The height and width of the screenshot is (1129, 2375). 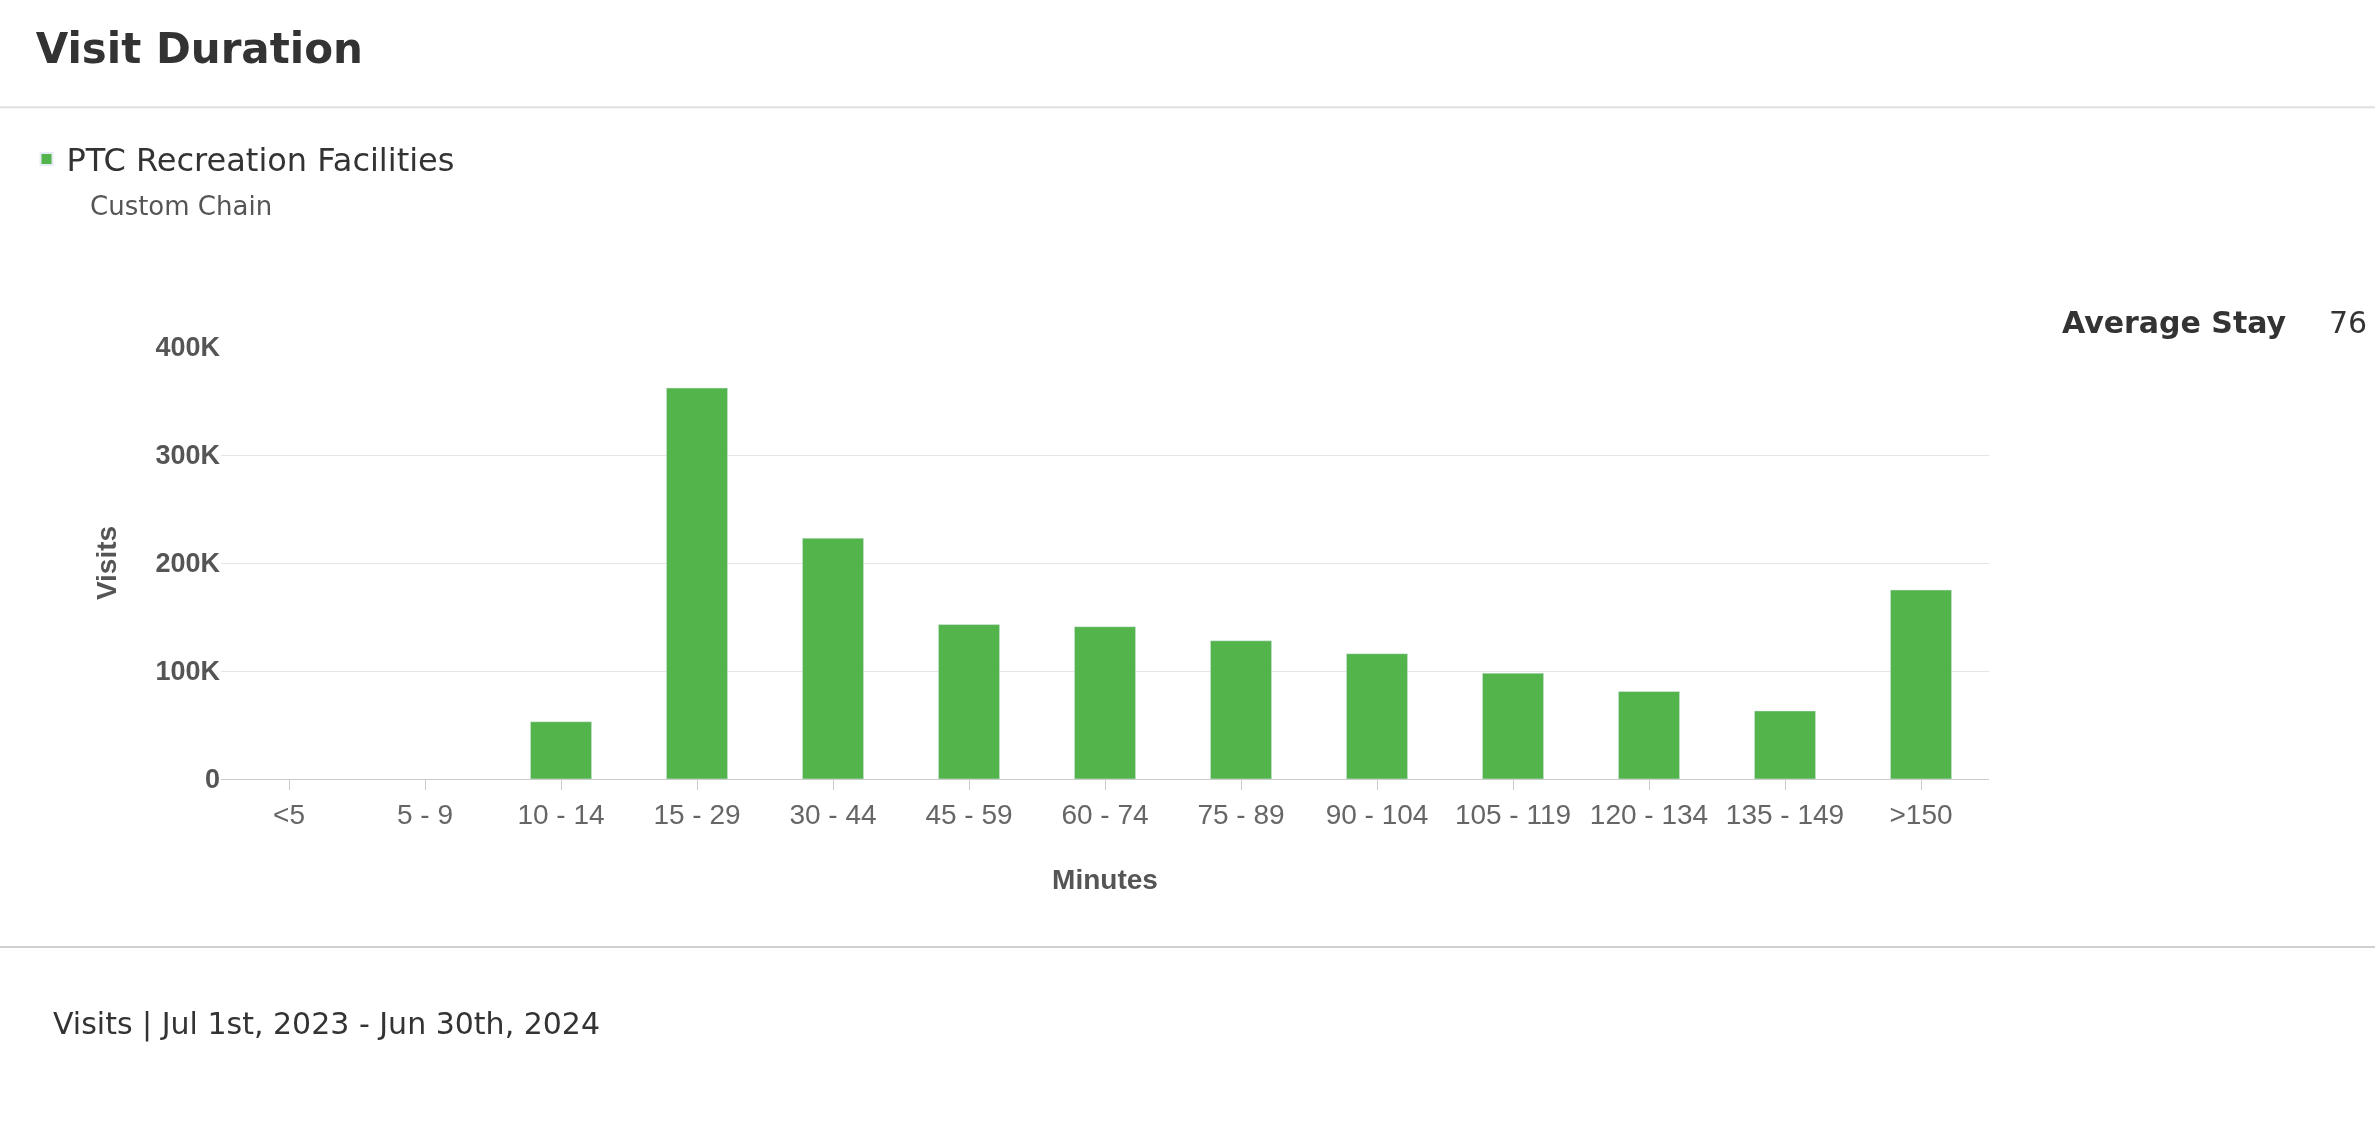 What do you see at coordinates (188, 347) in the screenshot?
I see `y-tick-label: 400K` at bounding box center [188, 347].